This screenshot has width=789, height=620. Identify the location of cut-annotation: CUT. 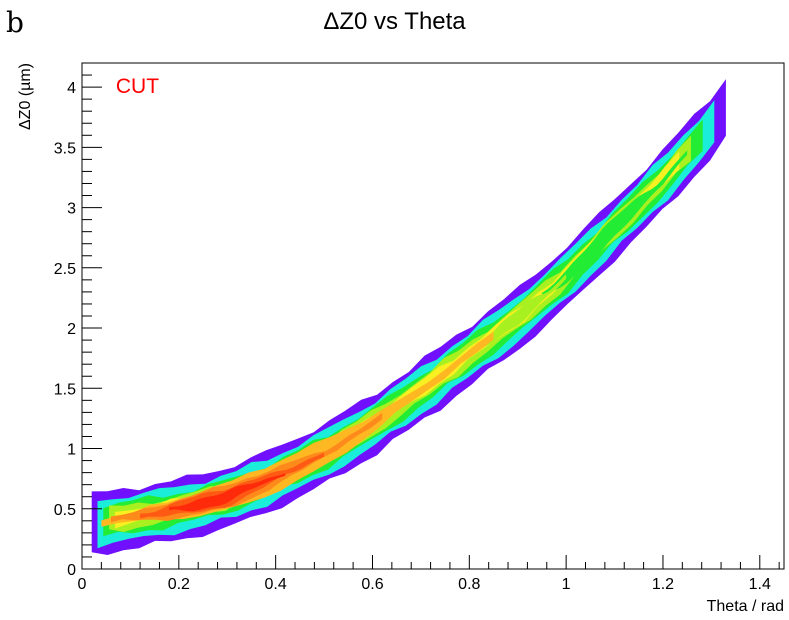
(137, 86).